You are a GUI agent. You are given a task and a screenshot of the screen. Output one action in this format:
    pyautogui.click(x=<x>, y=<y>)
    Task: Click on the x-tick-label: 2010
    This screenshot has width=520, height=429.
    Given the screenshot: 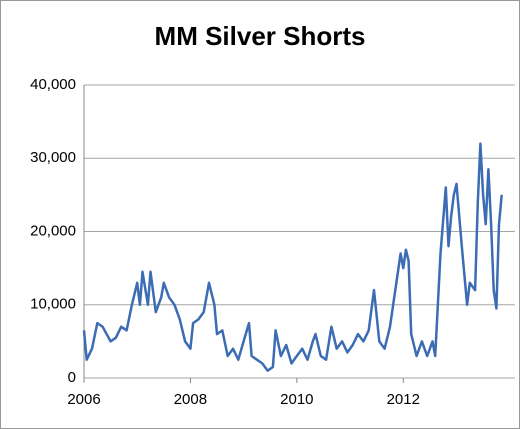 What is the action you would take?
    pyautogui.click(x=296, y=399)
    